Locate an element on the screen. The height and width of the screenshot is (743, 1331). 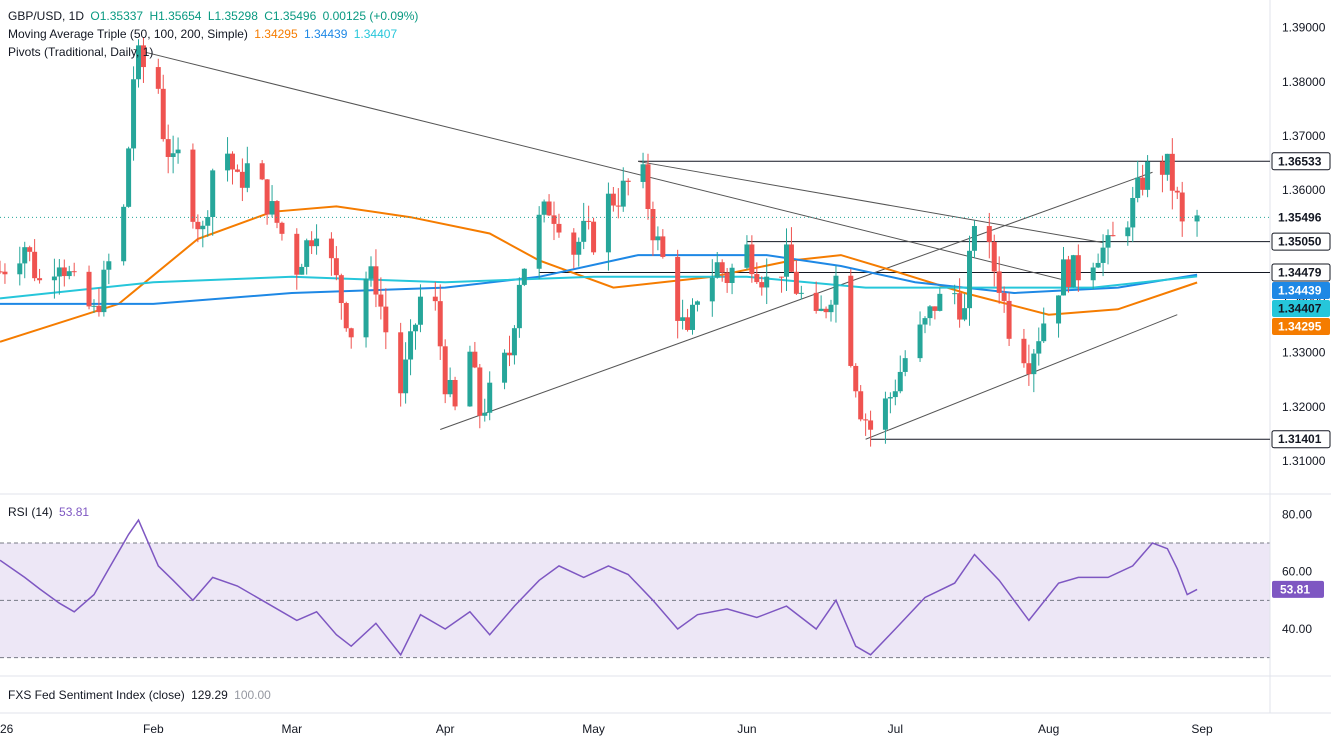
rsi-badge-bg is located at coordinates (1298, 589).